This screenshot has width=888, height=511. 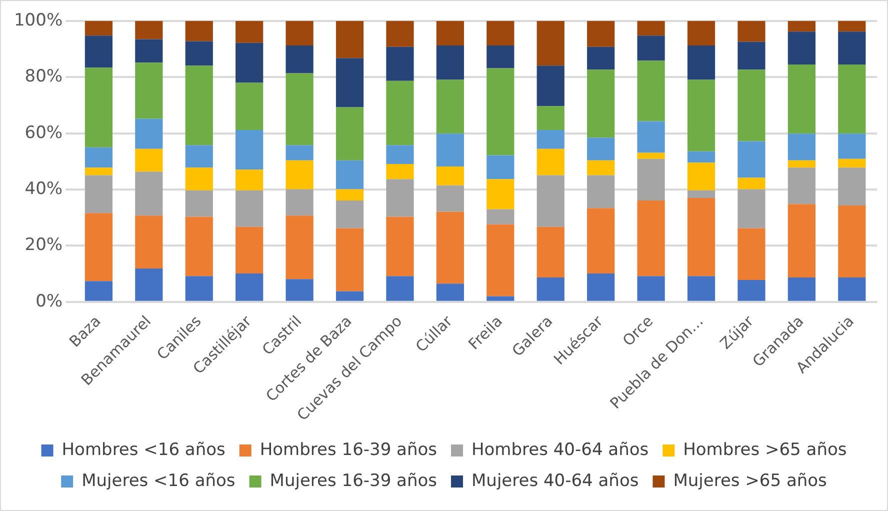 I want to click on y-tick-label: 80%, so click(x=43, y=76).